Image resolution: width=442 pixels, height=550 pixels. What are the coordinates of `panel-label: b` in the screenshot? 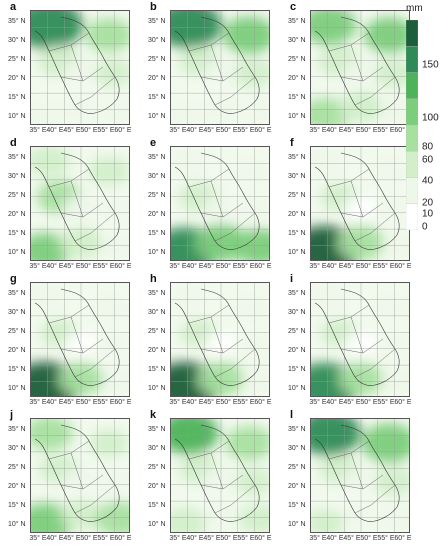 It's located at (153, 7).